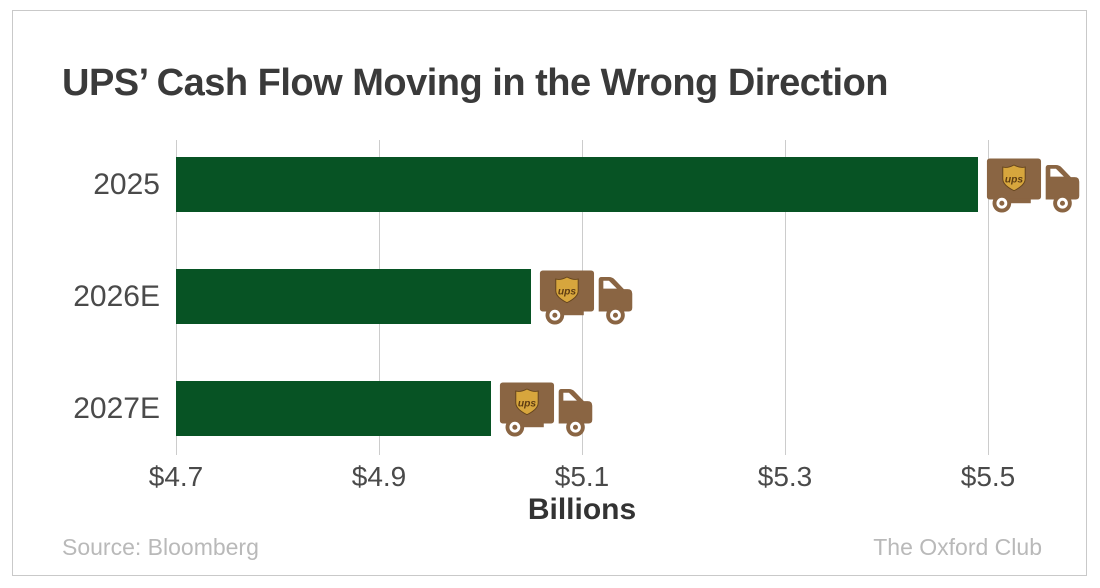 This screenshot has height=588, width=1100. What do you see at coordinates (785, 476) in the screenshot?
I see `x-tick-label: $5.3` at bounding box center [785, 476].